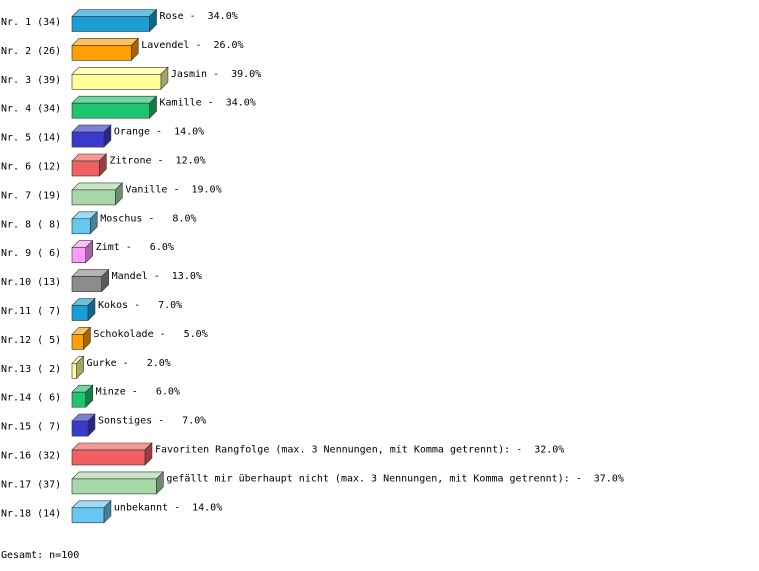  What do you see at coordinates (31, 484) in the screenshot?
I see `row-label: Nr.17 (37)` at bounding box center [31, 484].